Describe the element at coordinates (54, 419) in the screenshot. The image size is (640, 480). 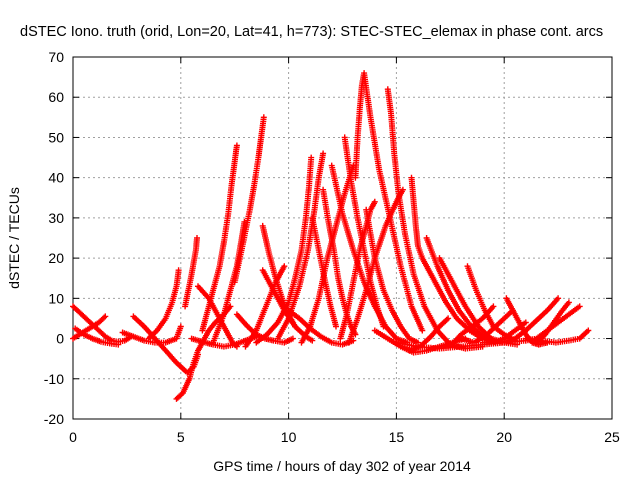
I see `y-tick-label: -20` at that location.